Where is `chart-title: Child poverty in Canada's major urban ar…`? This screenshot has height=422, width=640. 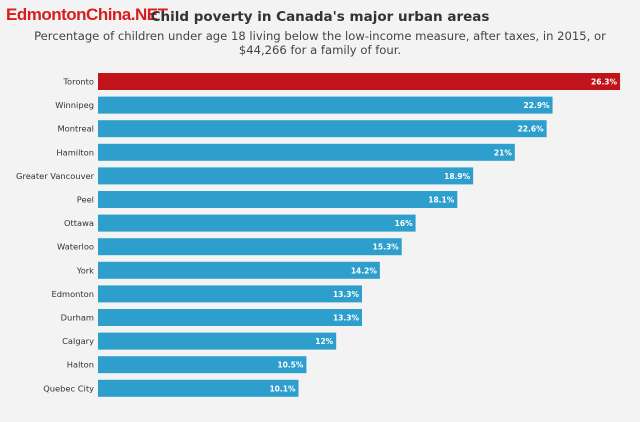
chart-title: Child poverty in Canada's major urban ar… is located at coordinates (320, 17).